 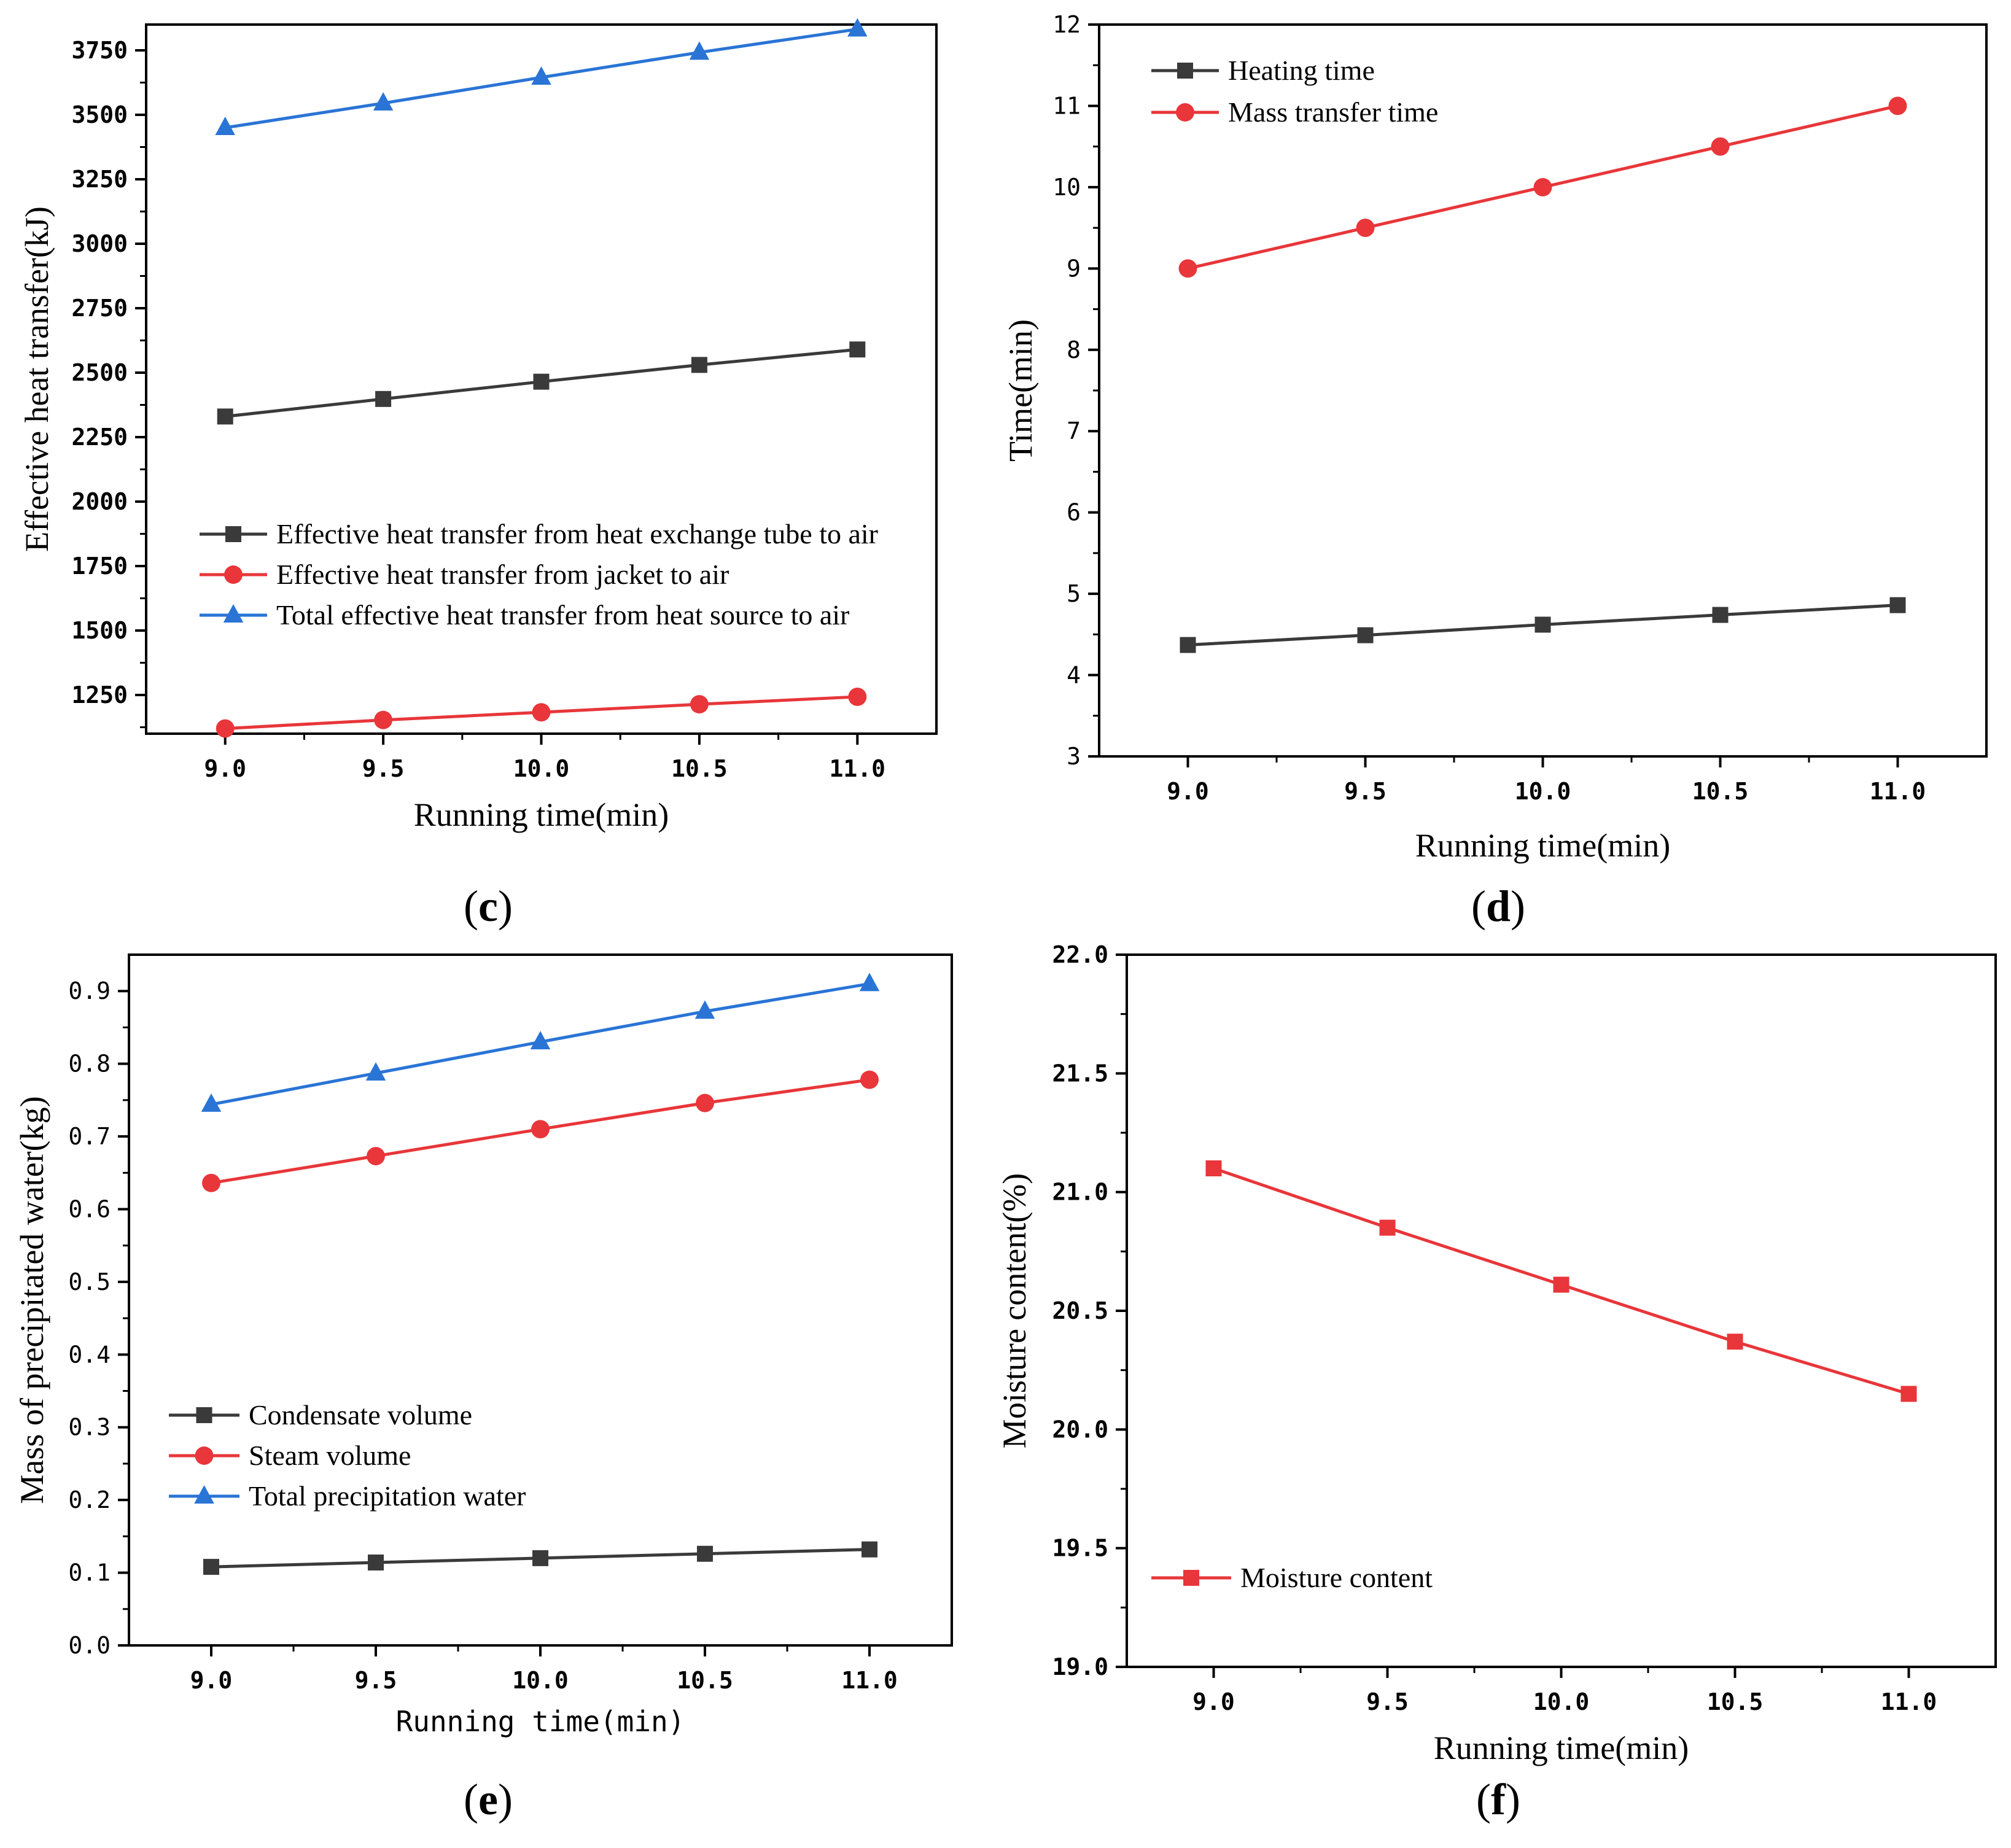 I want to click on y-tick-label: 3500, so click(x=99, y=115).